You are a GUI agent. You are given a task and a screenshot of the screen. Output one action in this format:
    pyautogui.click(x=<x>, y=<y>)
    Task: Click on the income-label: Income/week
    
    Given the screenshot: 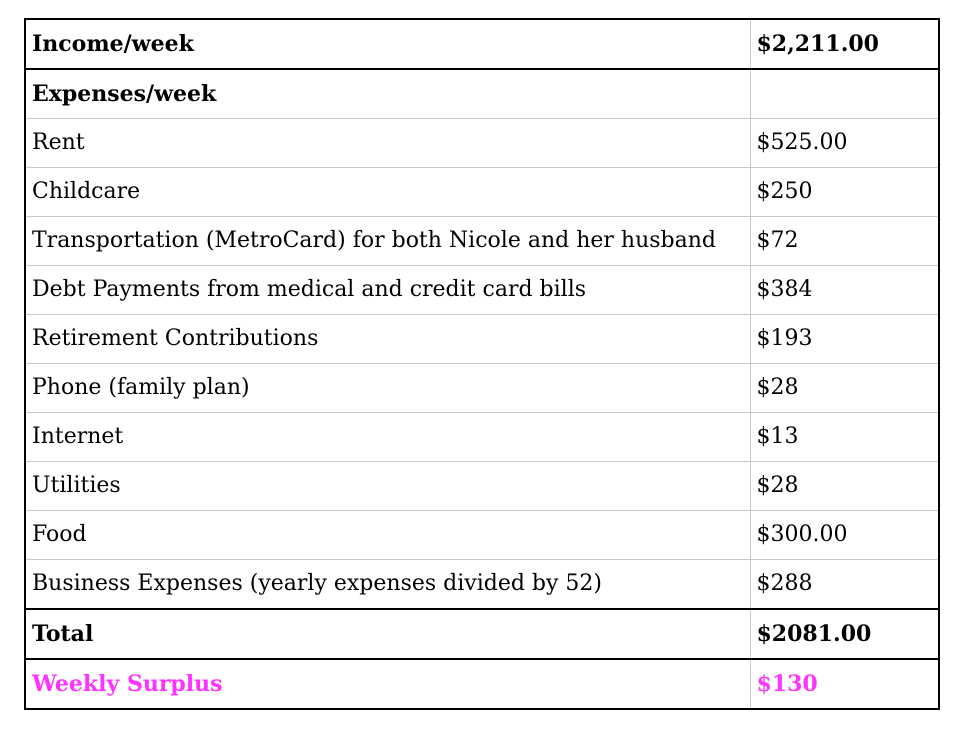 What is the action you would take?
    pyautogui.click(x=387, y=44)
    